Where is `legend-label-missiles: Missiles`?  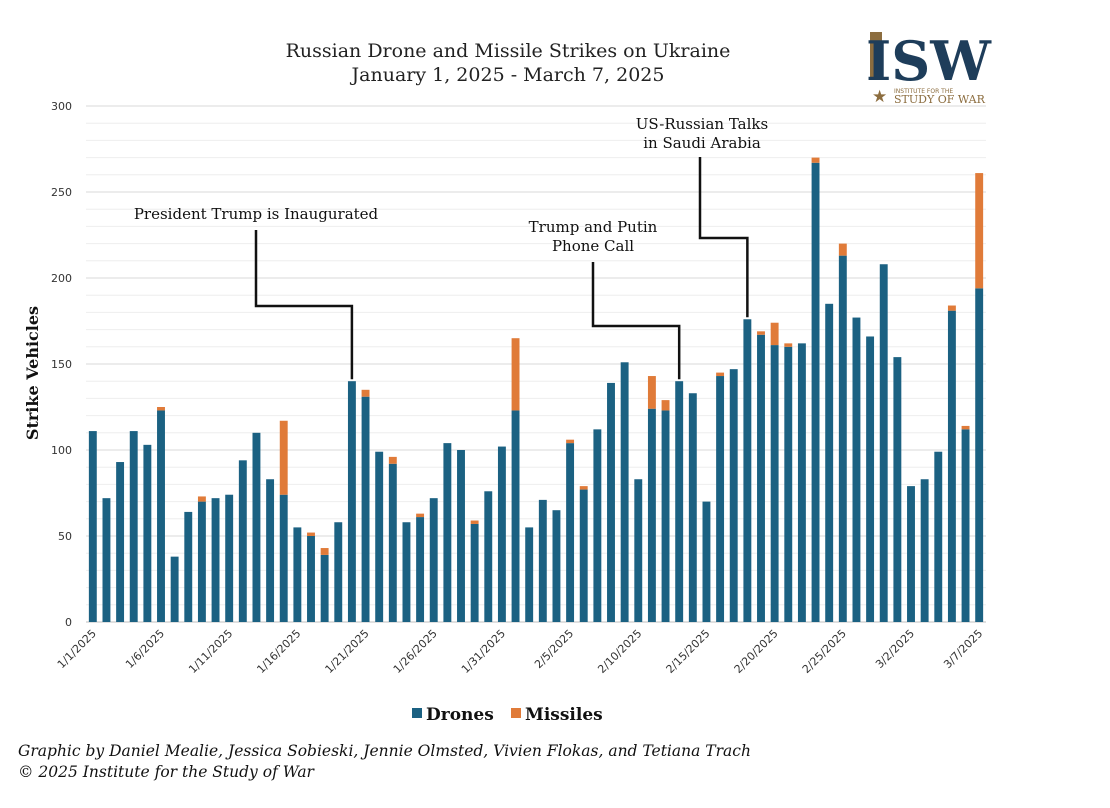
legend-label-missiles: Missiles is located at coordinates (564, 715).